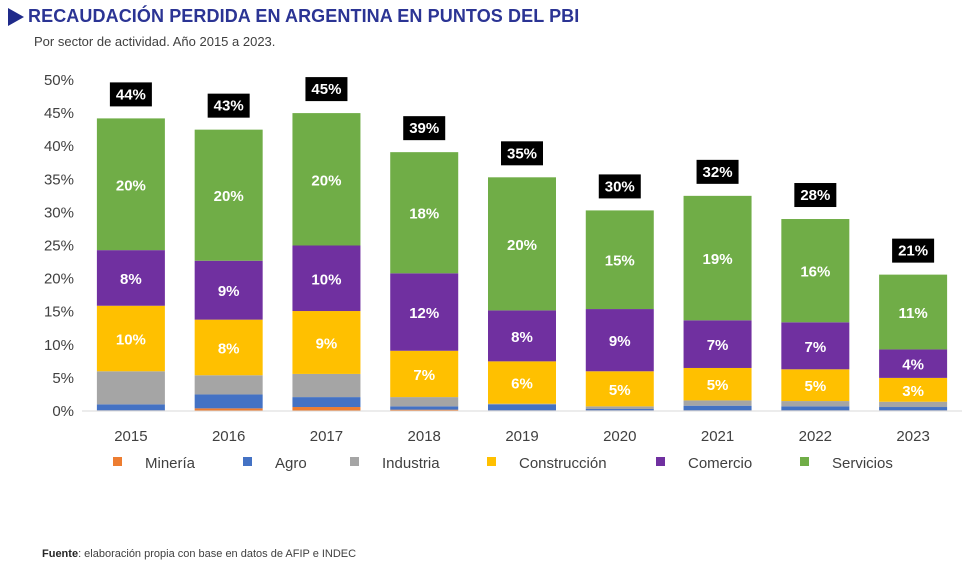 Image resolution: width=977 pixels, height=573 pixels. I want to click on total-data-label: 30%, so click(620, 186).